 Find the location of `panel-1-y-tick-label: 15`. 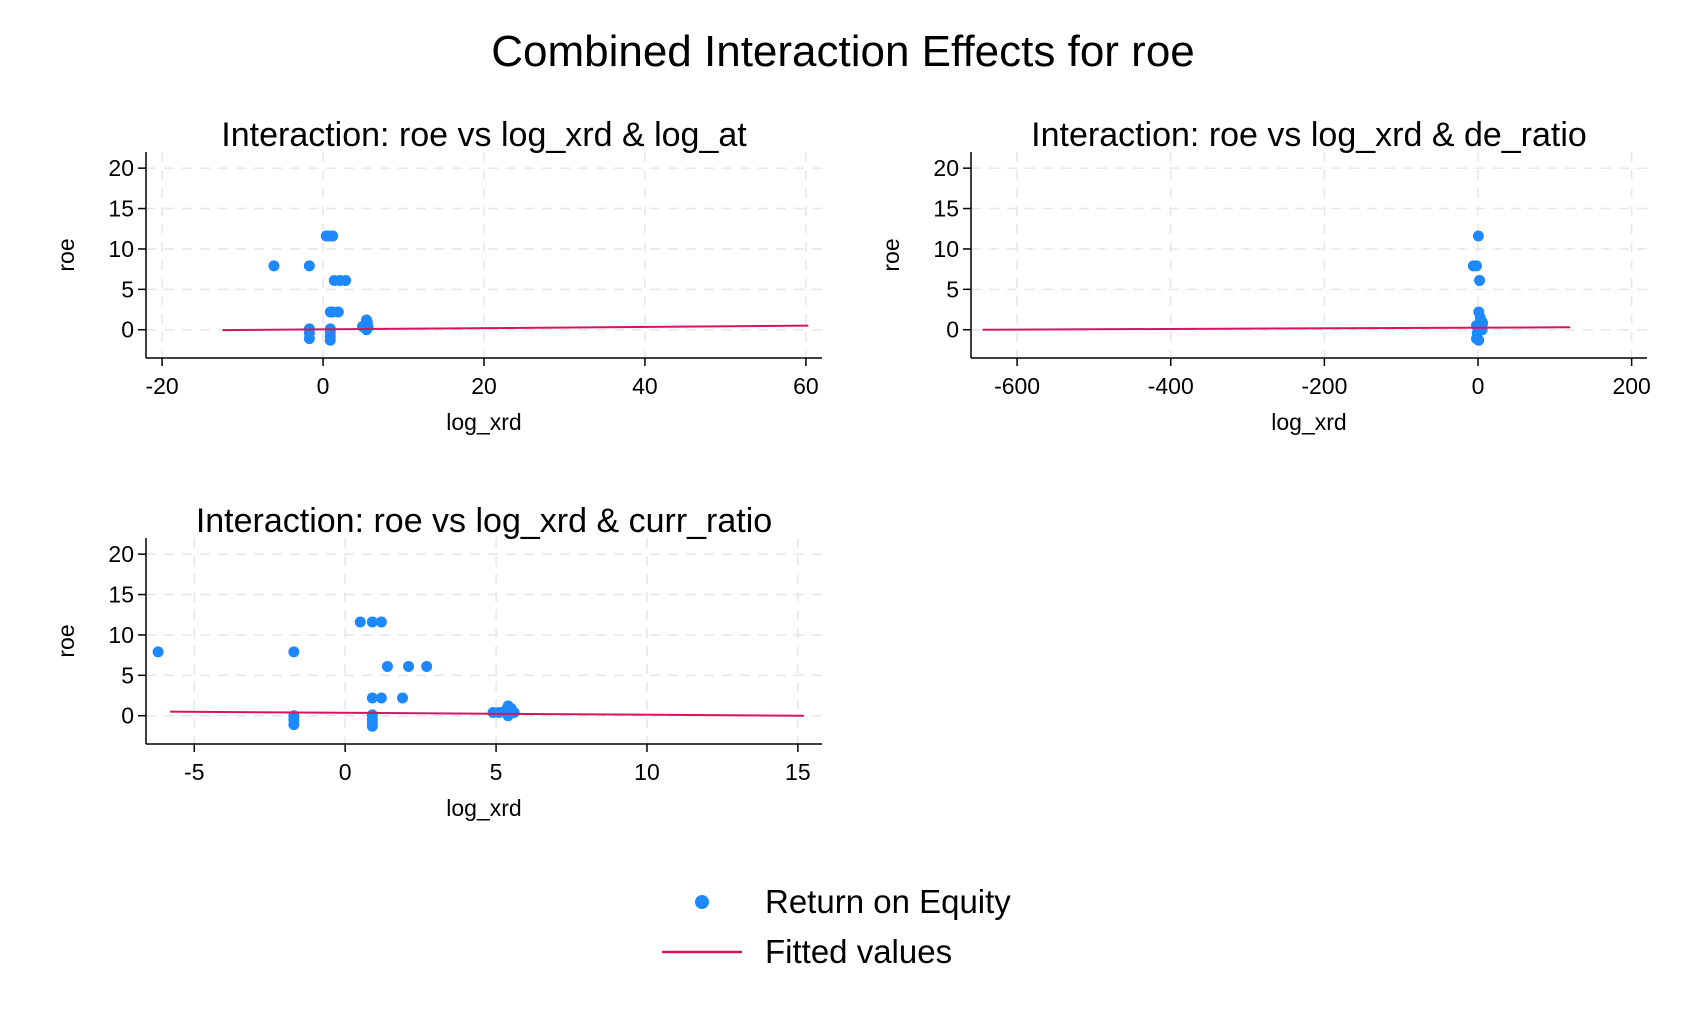

panel-1-y-tick-label: 15 is located at coordinates (121, 209).